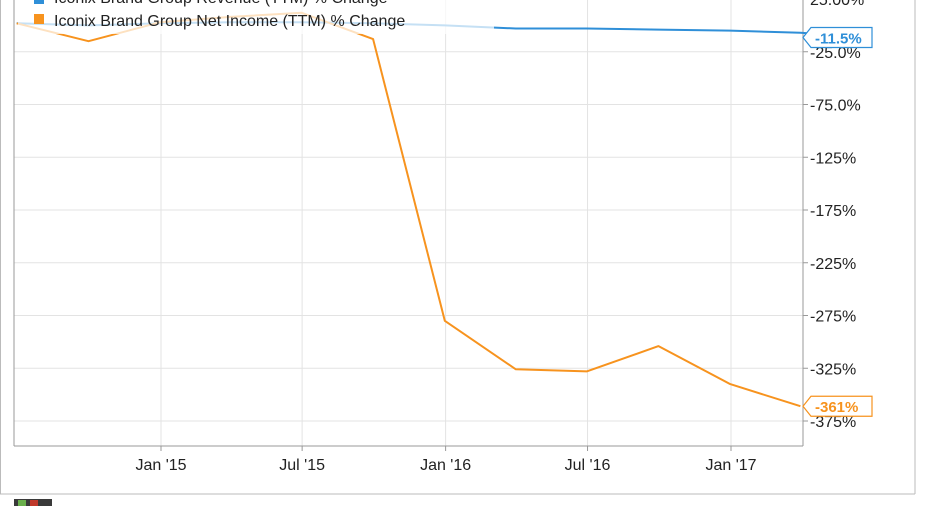 The image size is (931, 506). What do you see at coordinates (833, 369) in the screenshot?
I see `y-tick-label: -325%` at bounding box center [833, 369].